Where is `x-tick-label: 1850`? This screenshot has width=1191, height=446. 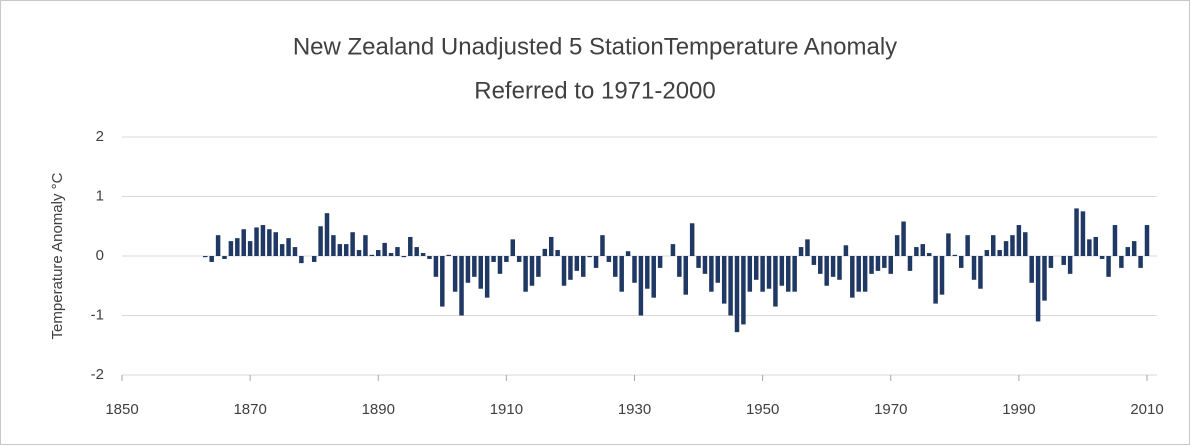
x-tick-label: 1850 is located at coordinates (121, 409).